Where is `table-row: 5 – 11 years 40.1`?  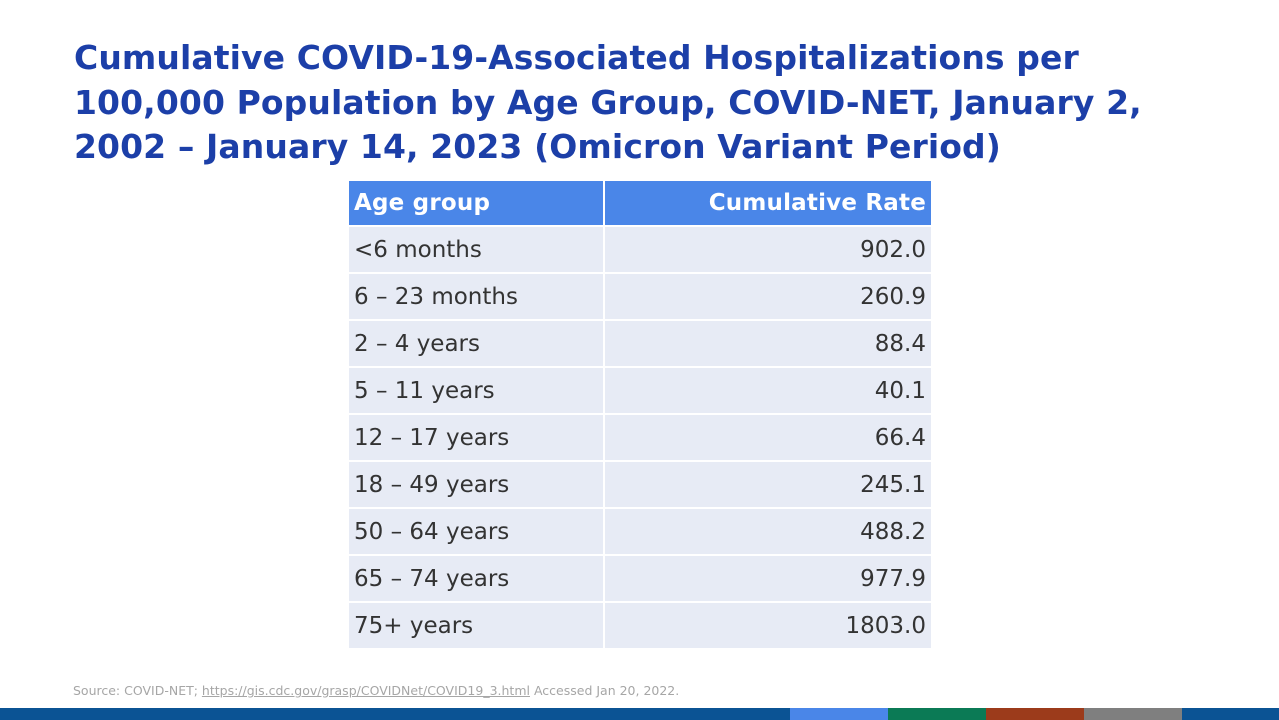
table-row: 5 – 11 years 40.1 is located at coordinates (640, 391).